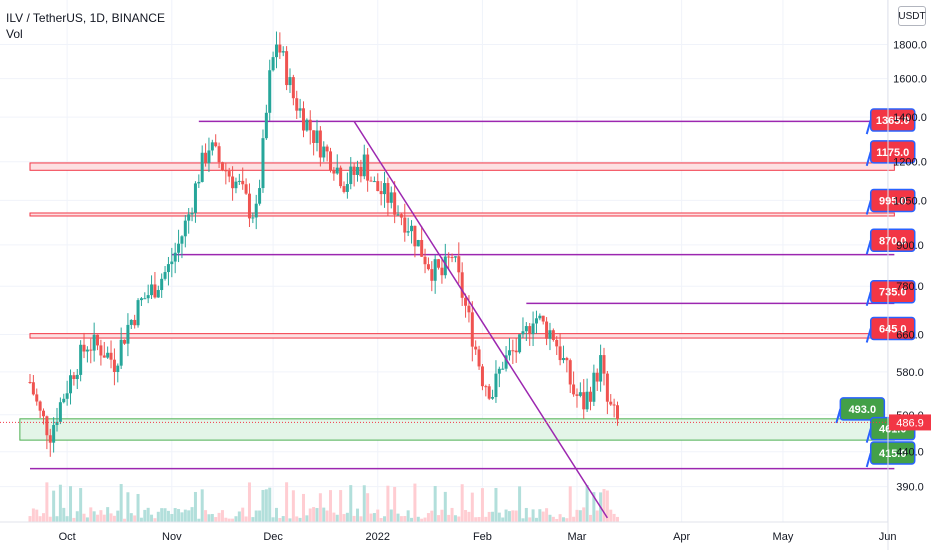  What do you see at coordinates (863, 410) in the screenshot?
I see `label-text: 493.0` at bounding box center [863, 410].